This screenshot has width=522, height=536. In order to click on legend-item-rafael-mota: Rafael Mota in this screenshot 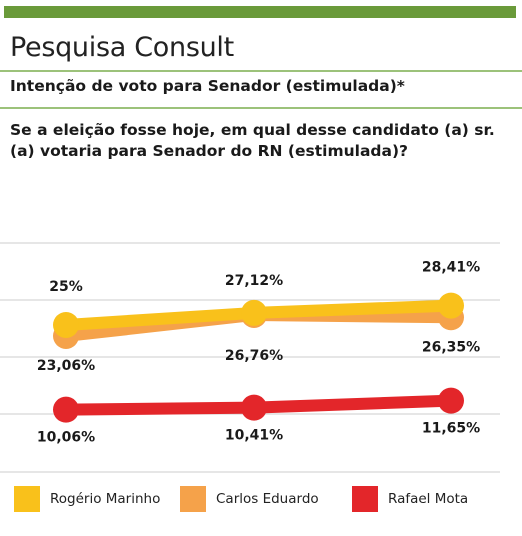, I will do `click(410, 499)`.